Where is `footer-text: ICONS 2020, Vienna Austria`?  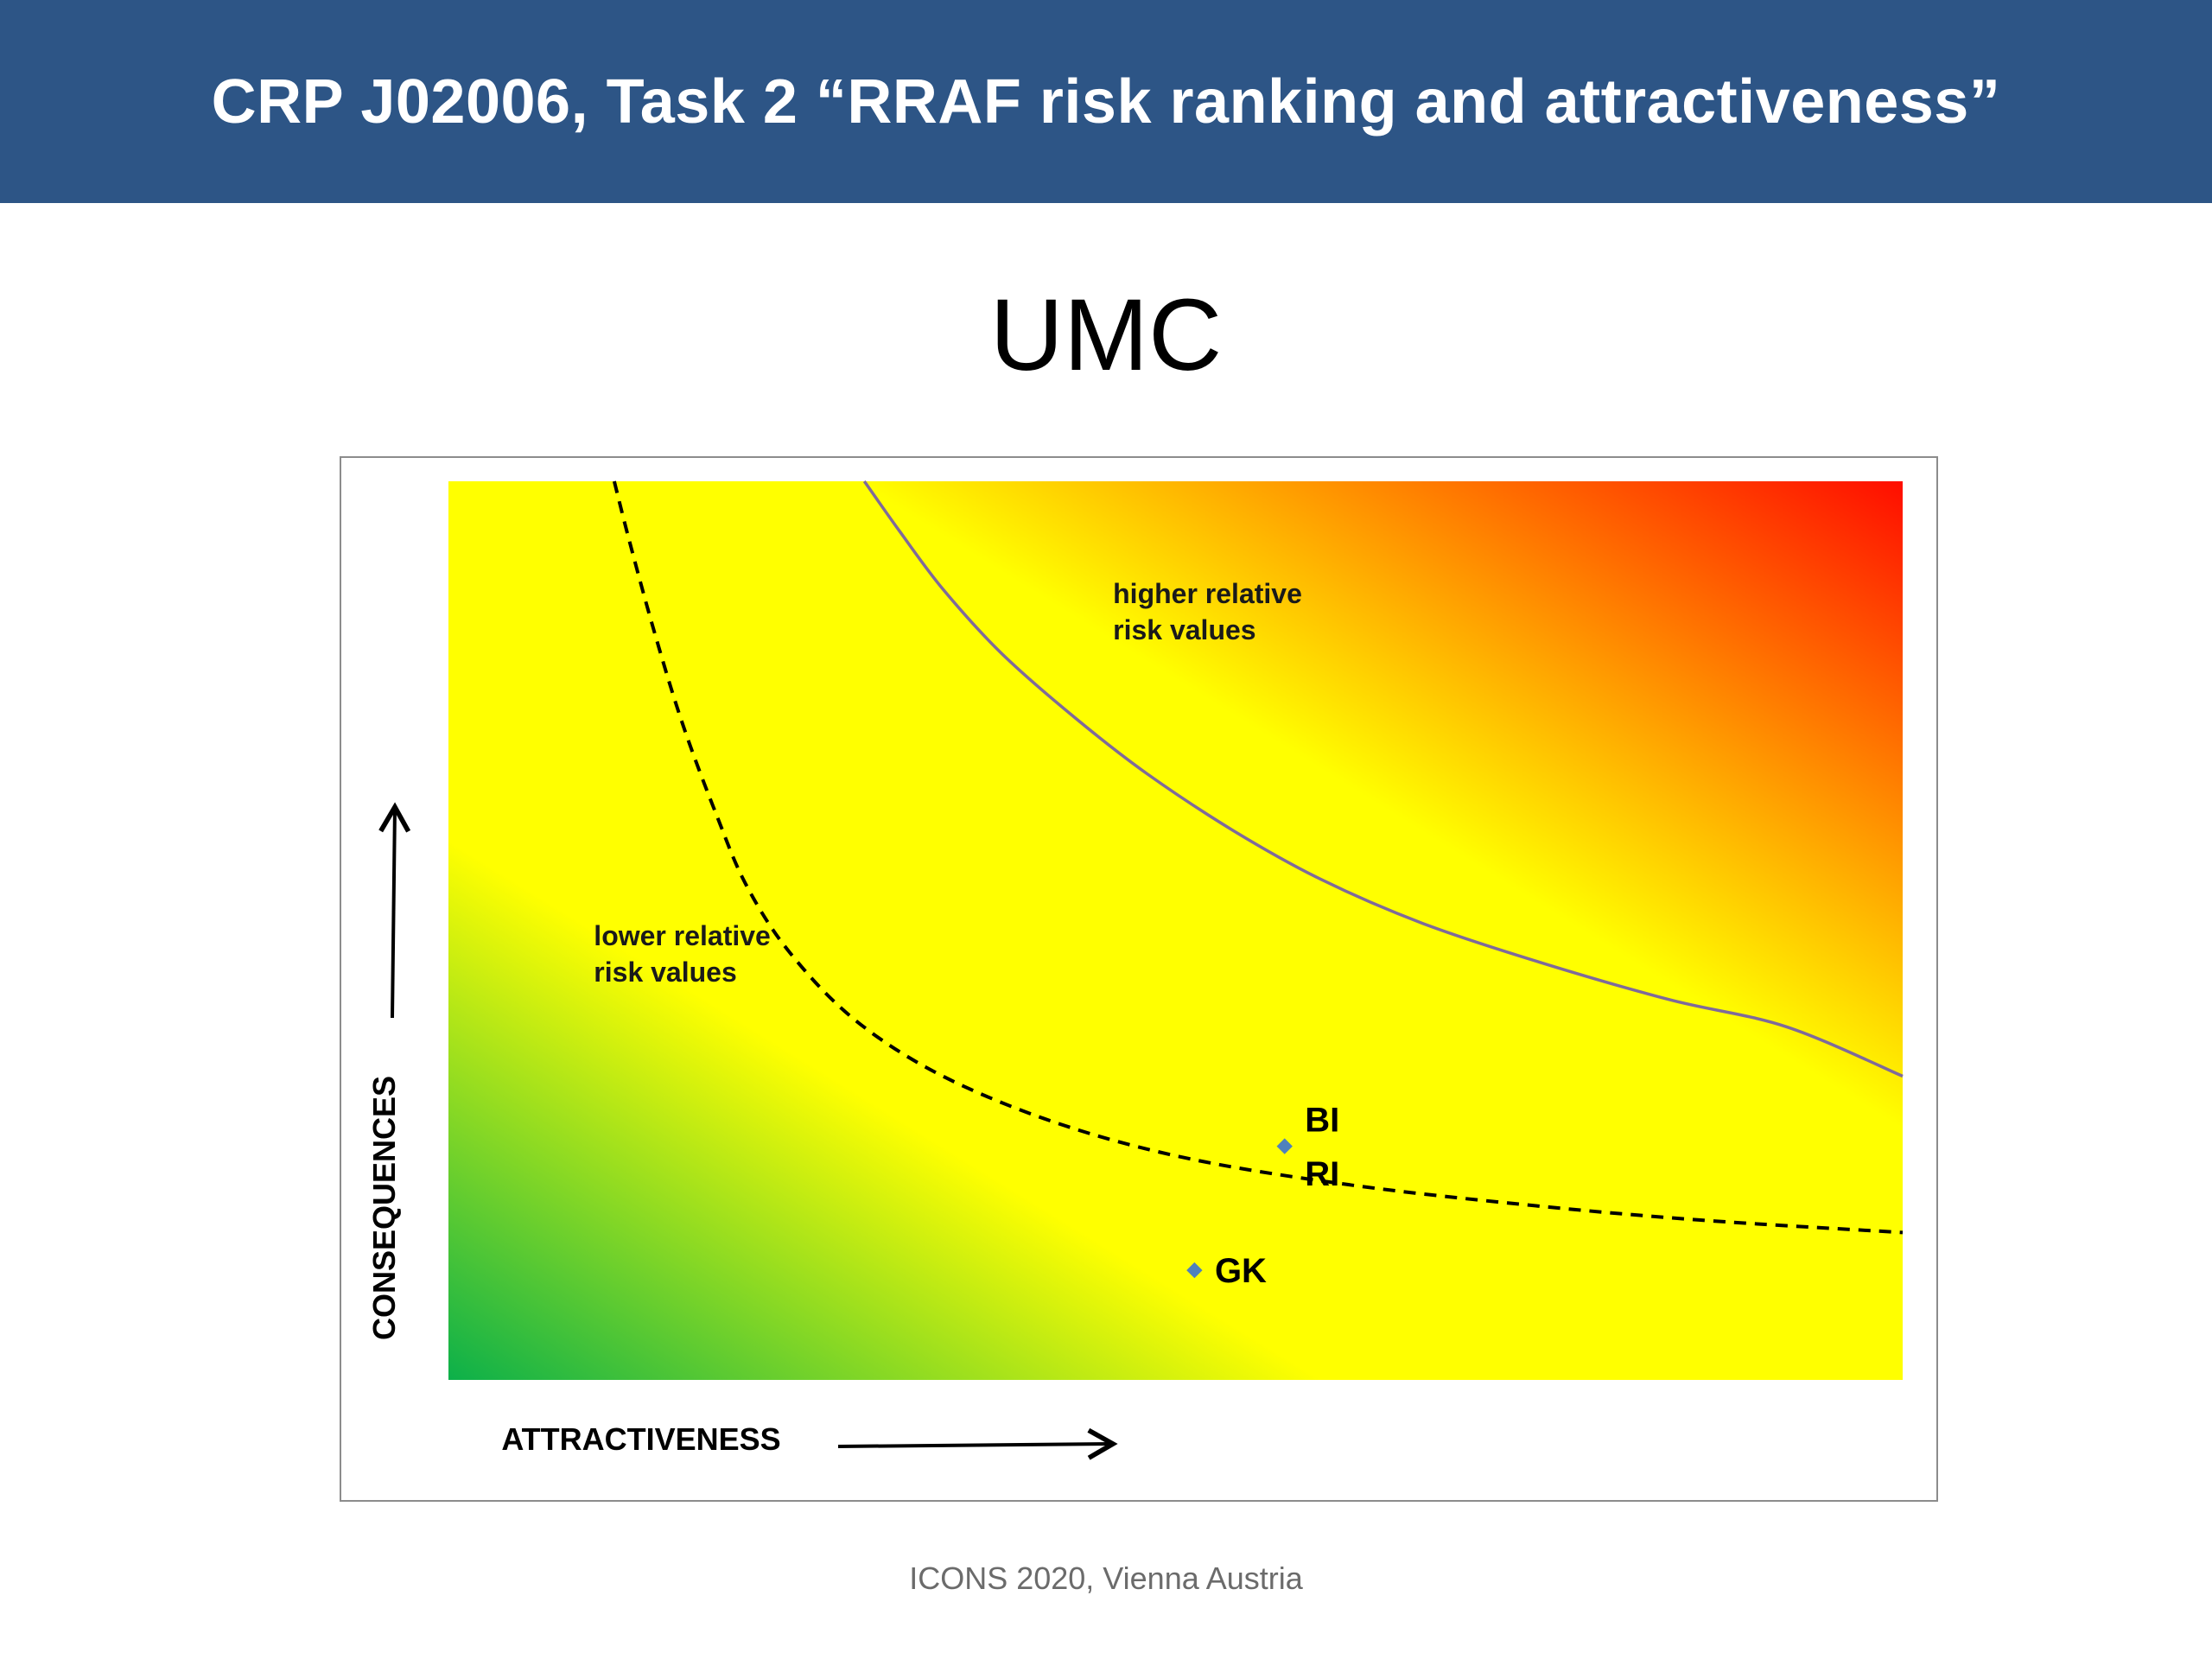 footer-text: ICONS 2020, Vienna Austria is located at coordinates (1106, 1578).